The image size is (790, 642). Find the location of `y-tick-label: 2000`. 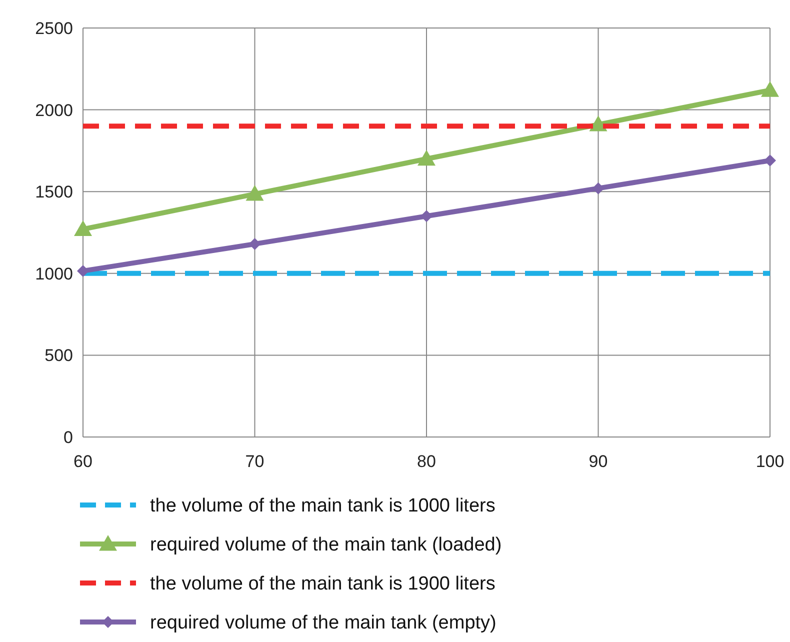

y-tick-label: 2000 is located at coordinates (54, 110).